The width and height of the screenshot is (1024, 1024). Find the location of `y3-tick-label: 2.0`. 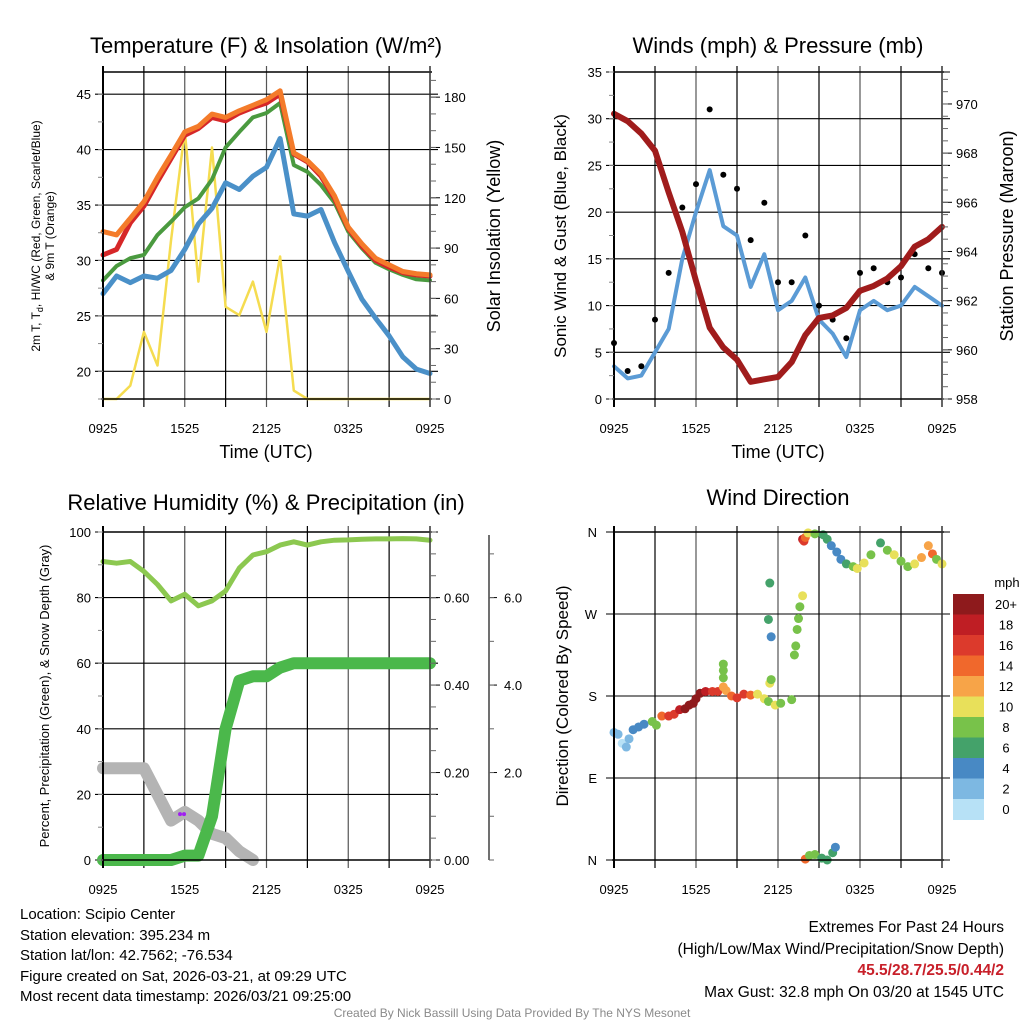

y3-tick-label: 2.0 is located at coordinates (513, 773).